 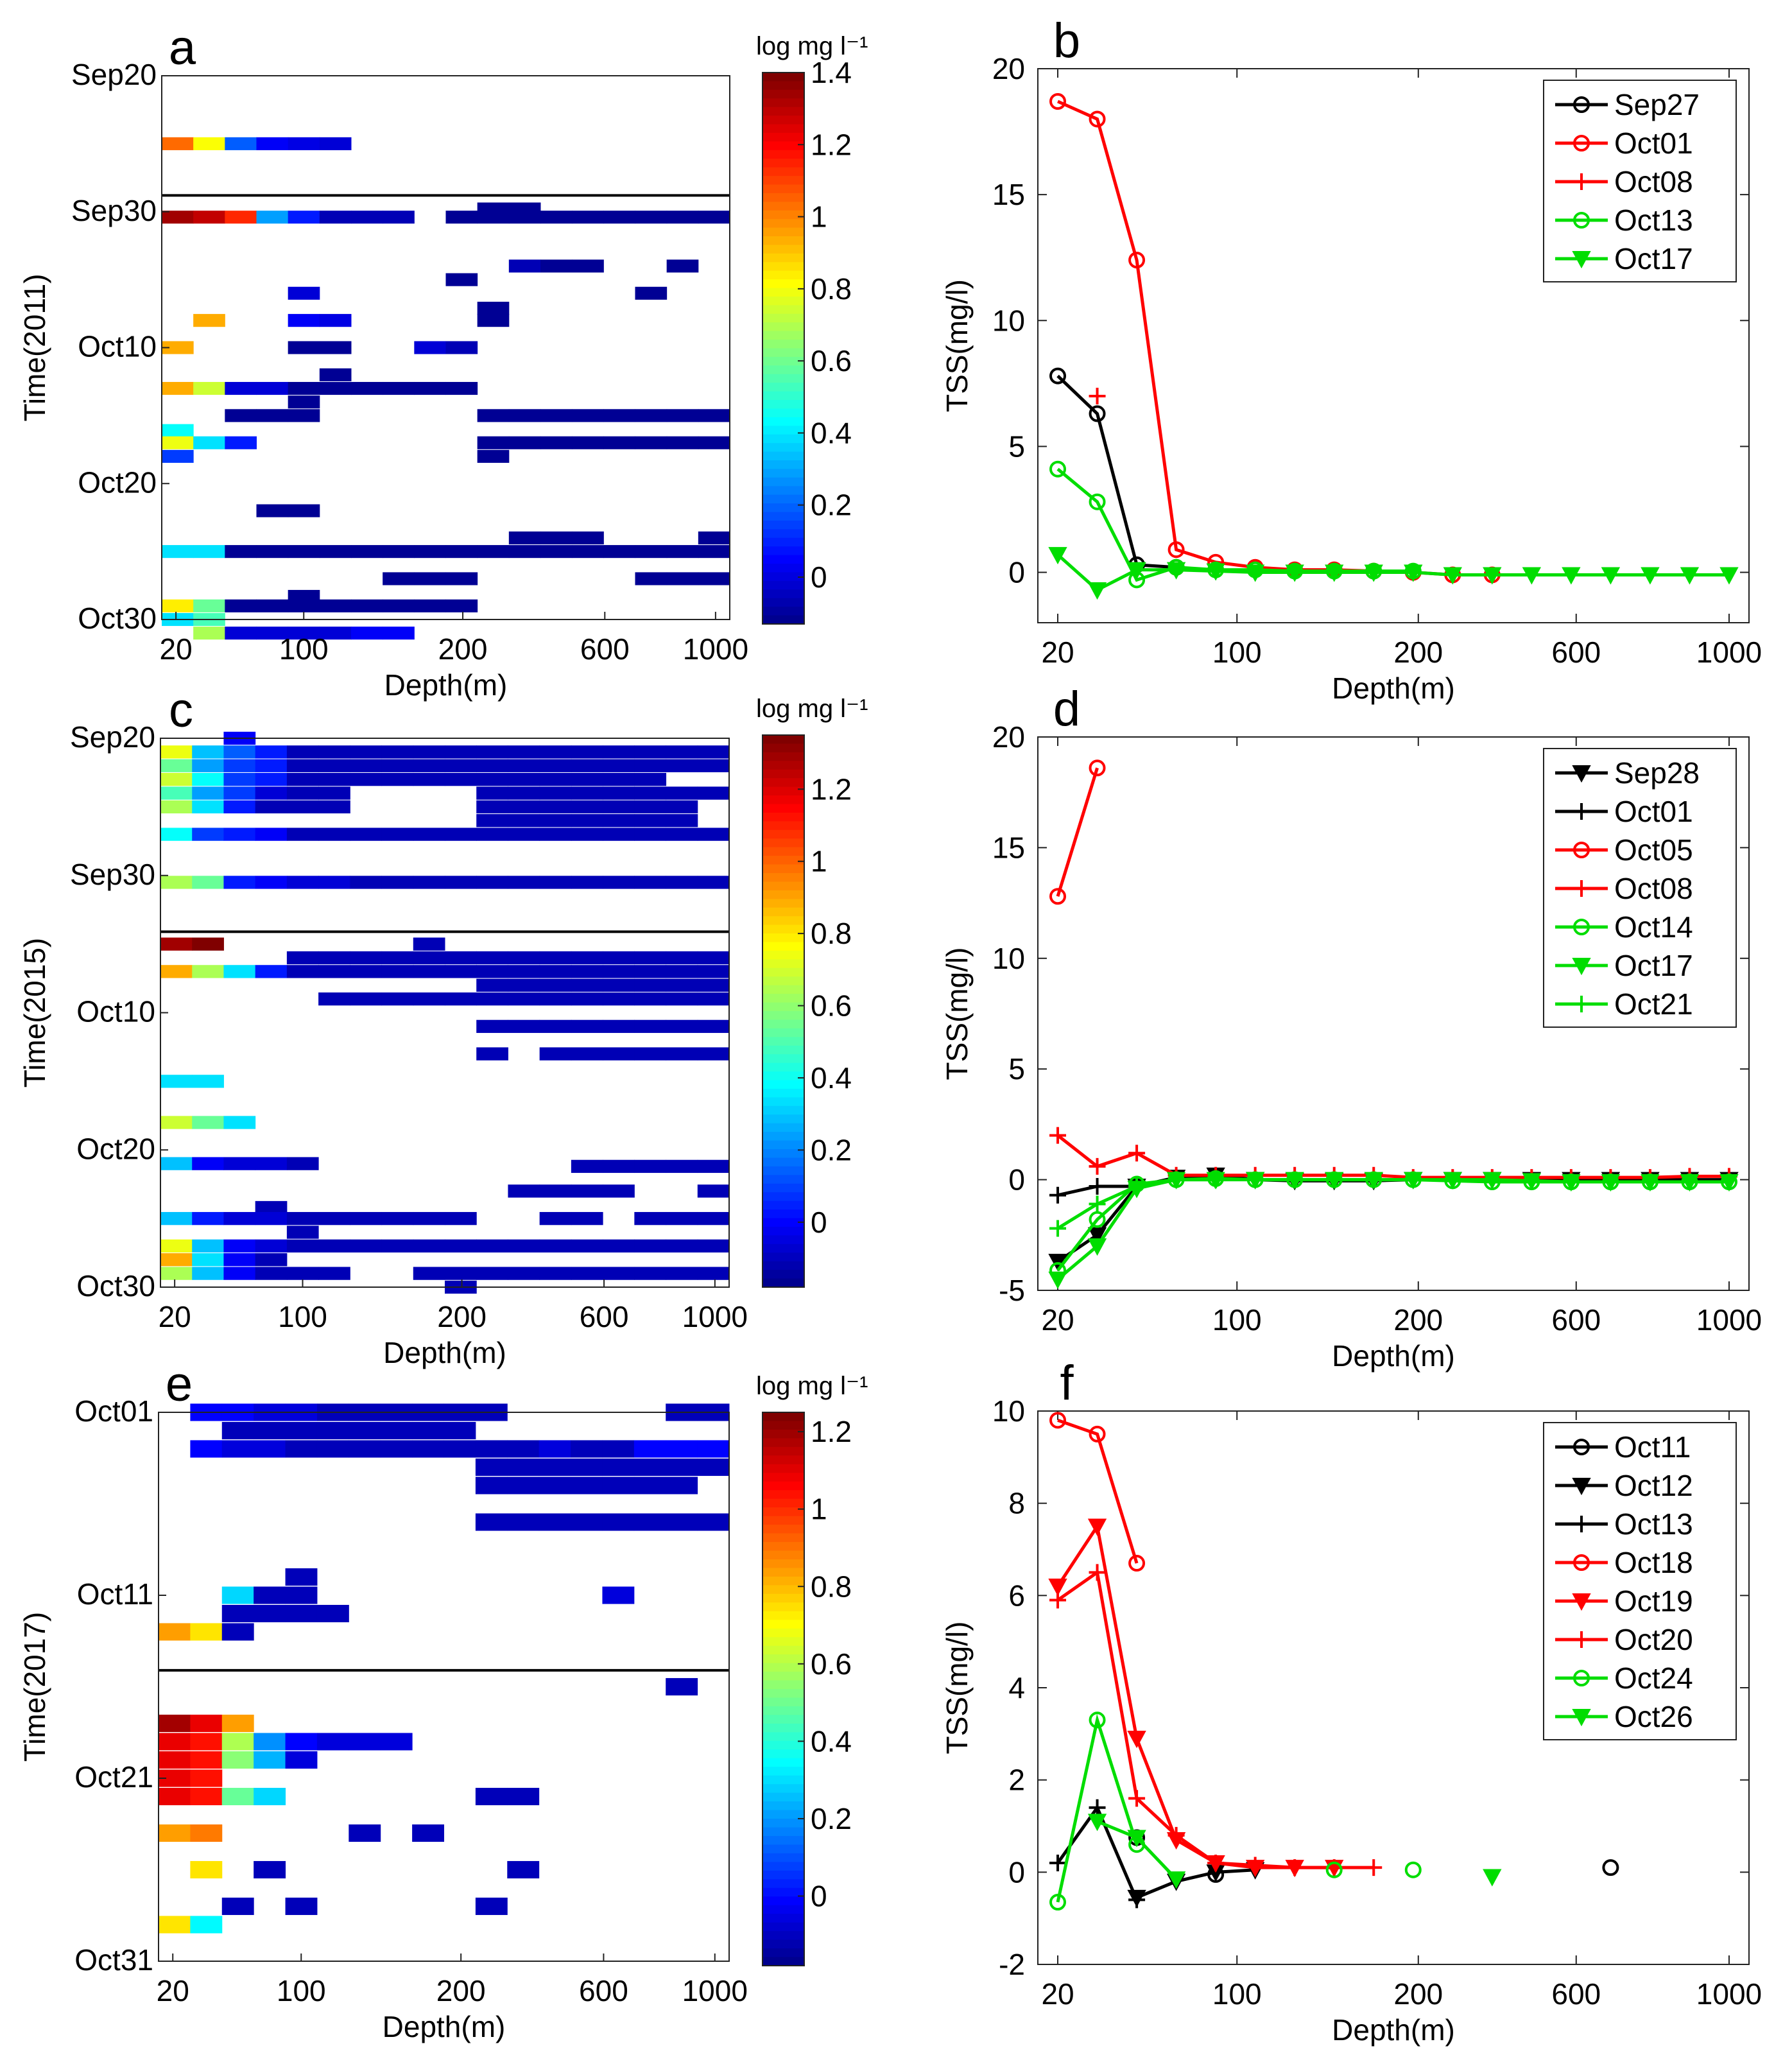 What do you see at coordinates (34, 1012) in the screenshot?
I see `y-axis-label: Time(2015)` at bounding box center [34, 1012].